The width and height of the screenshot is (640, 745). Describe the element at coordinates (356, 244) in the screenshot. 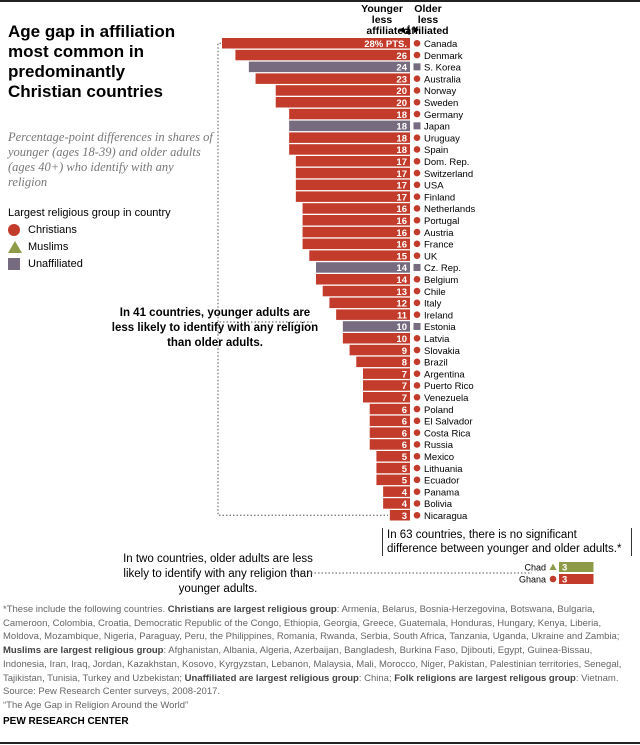

I see `bar-france` at that location.